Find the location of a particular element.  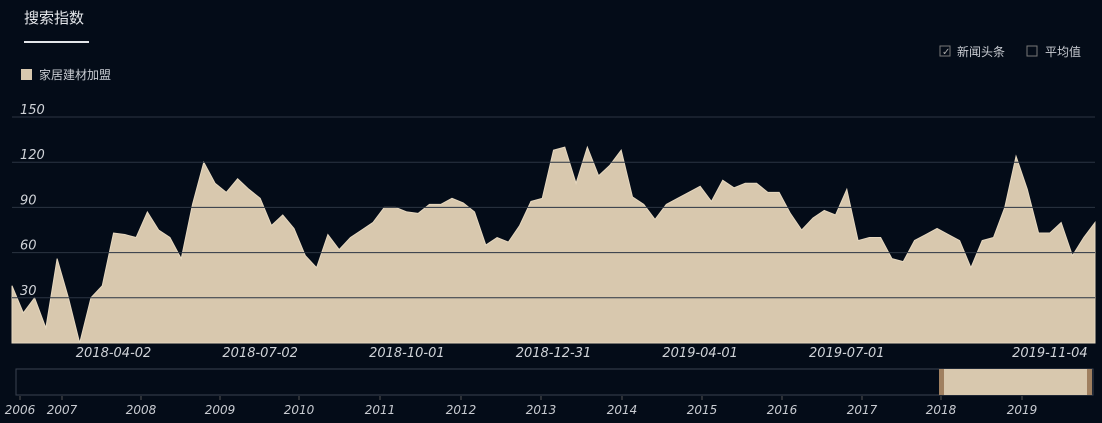

slider-year: 2011 is located at coordinates (380, 410).